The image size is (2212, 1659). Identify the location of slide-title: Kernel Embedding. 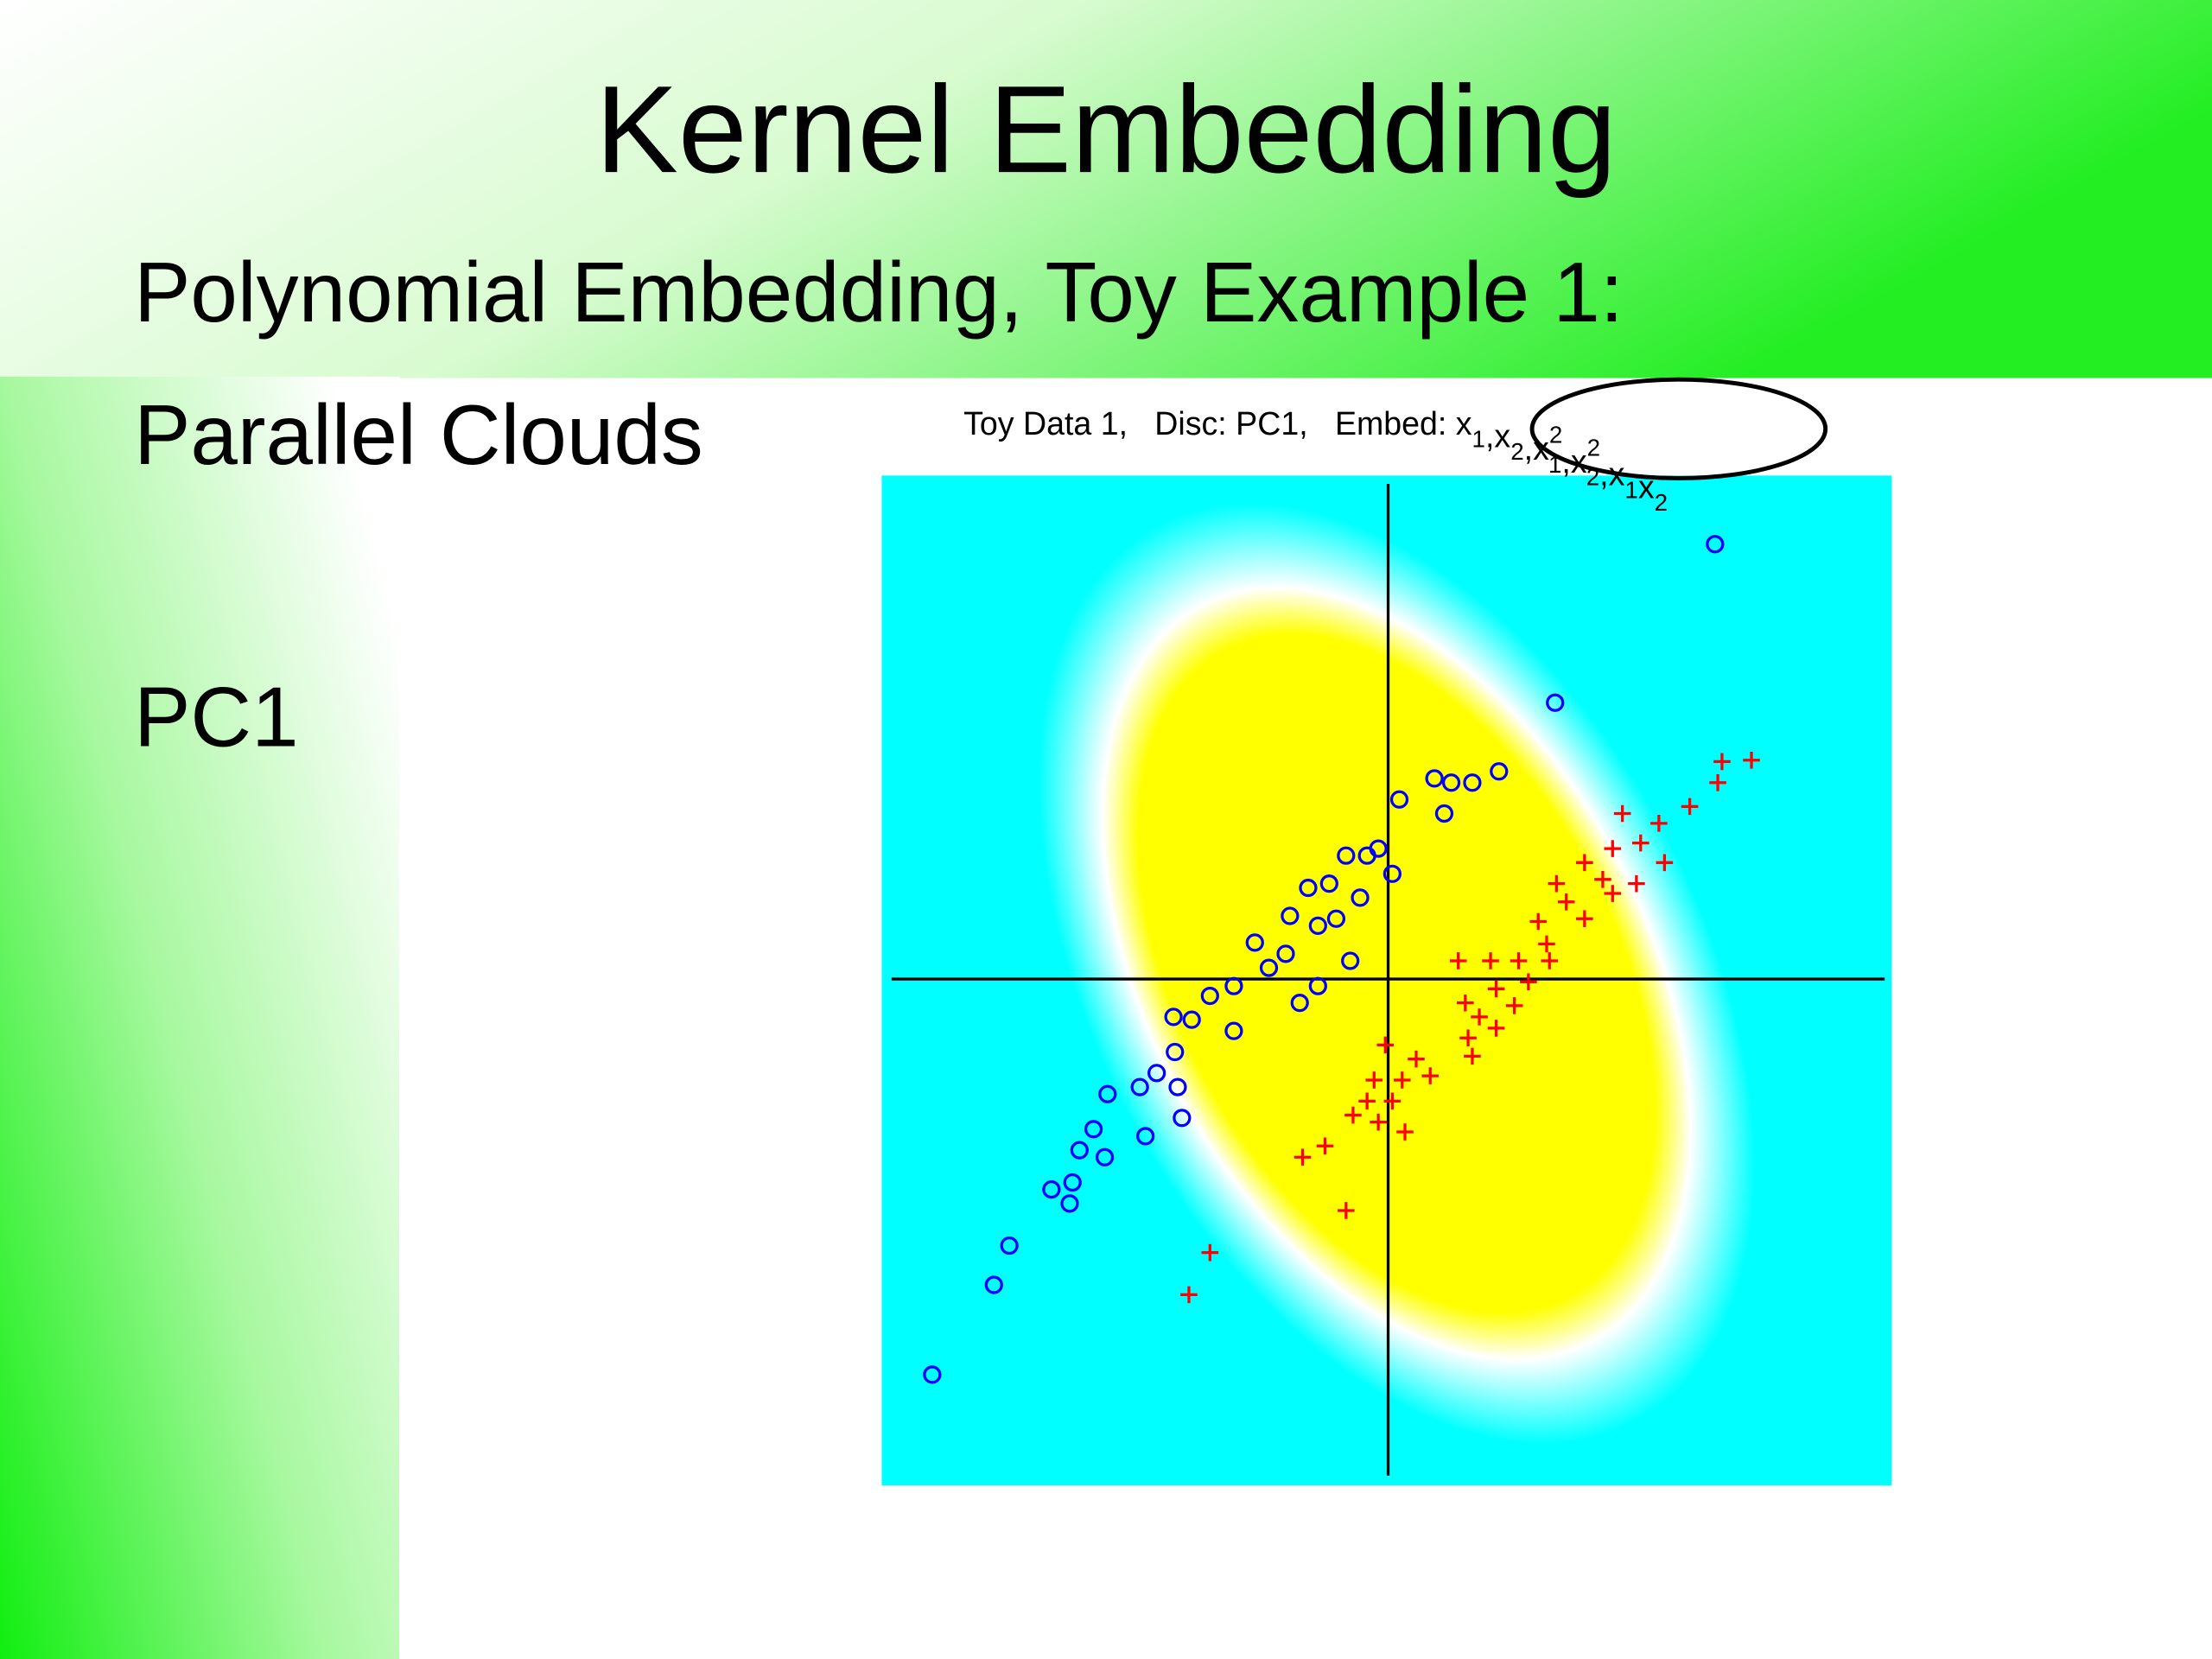
(1106, 129).